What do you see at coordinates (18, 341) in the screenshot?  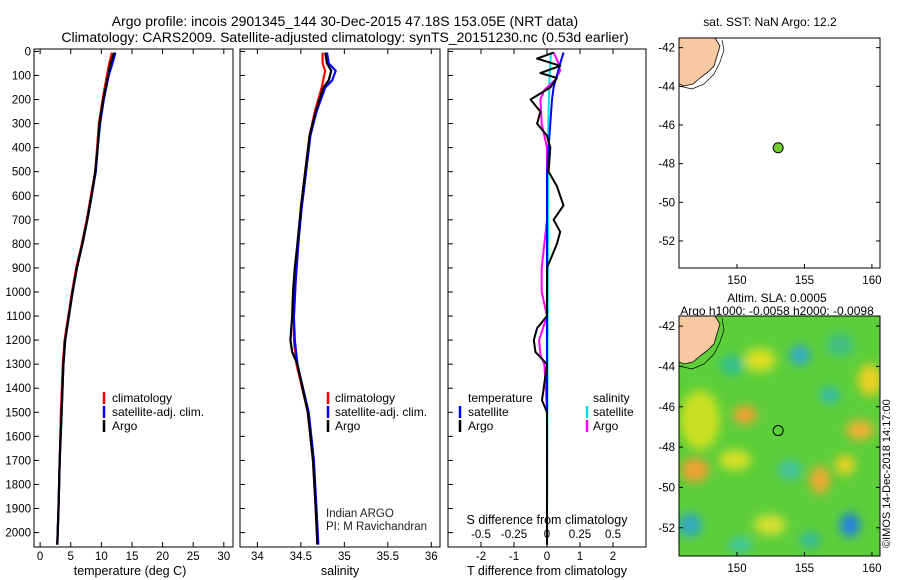 I see `depth-tick-label: 1200` at bounding box center [18, 341].